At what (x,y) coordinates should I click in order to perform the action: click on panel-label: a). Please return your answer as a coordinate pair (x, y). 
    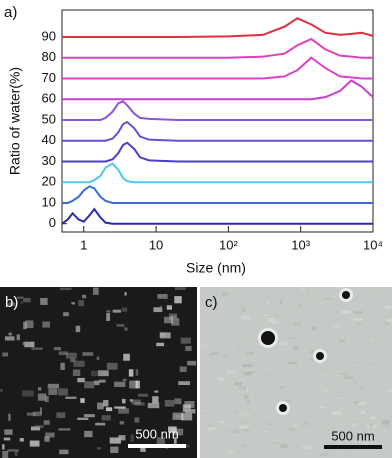
    Looking at the image, I should click on (10, 12).